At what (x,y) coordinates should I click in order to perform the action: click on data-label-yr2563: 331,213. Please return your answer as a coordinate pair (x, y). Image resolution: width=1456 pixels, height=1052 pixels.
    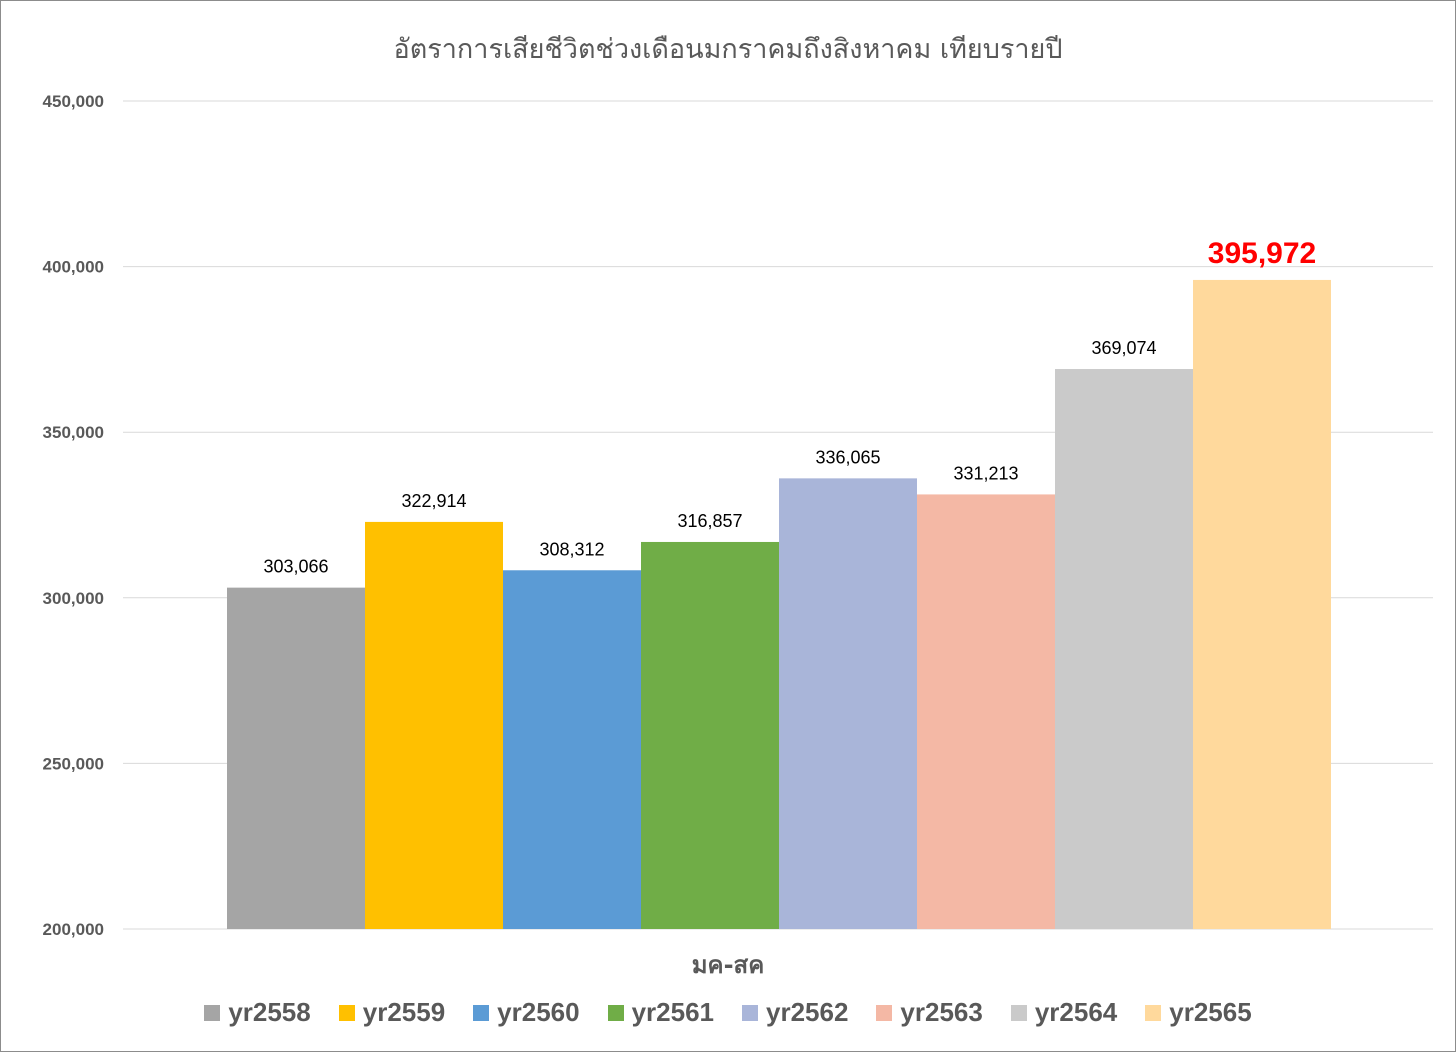
    Looking at the image, I should click on (985, 473).